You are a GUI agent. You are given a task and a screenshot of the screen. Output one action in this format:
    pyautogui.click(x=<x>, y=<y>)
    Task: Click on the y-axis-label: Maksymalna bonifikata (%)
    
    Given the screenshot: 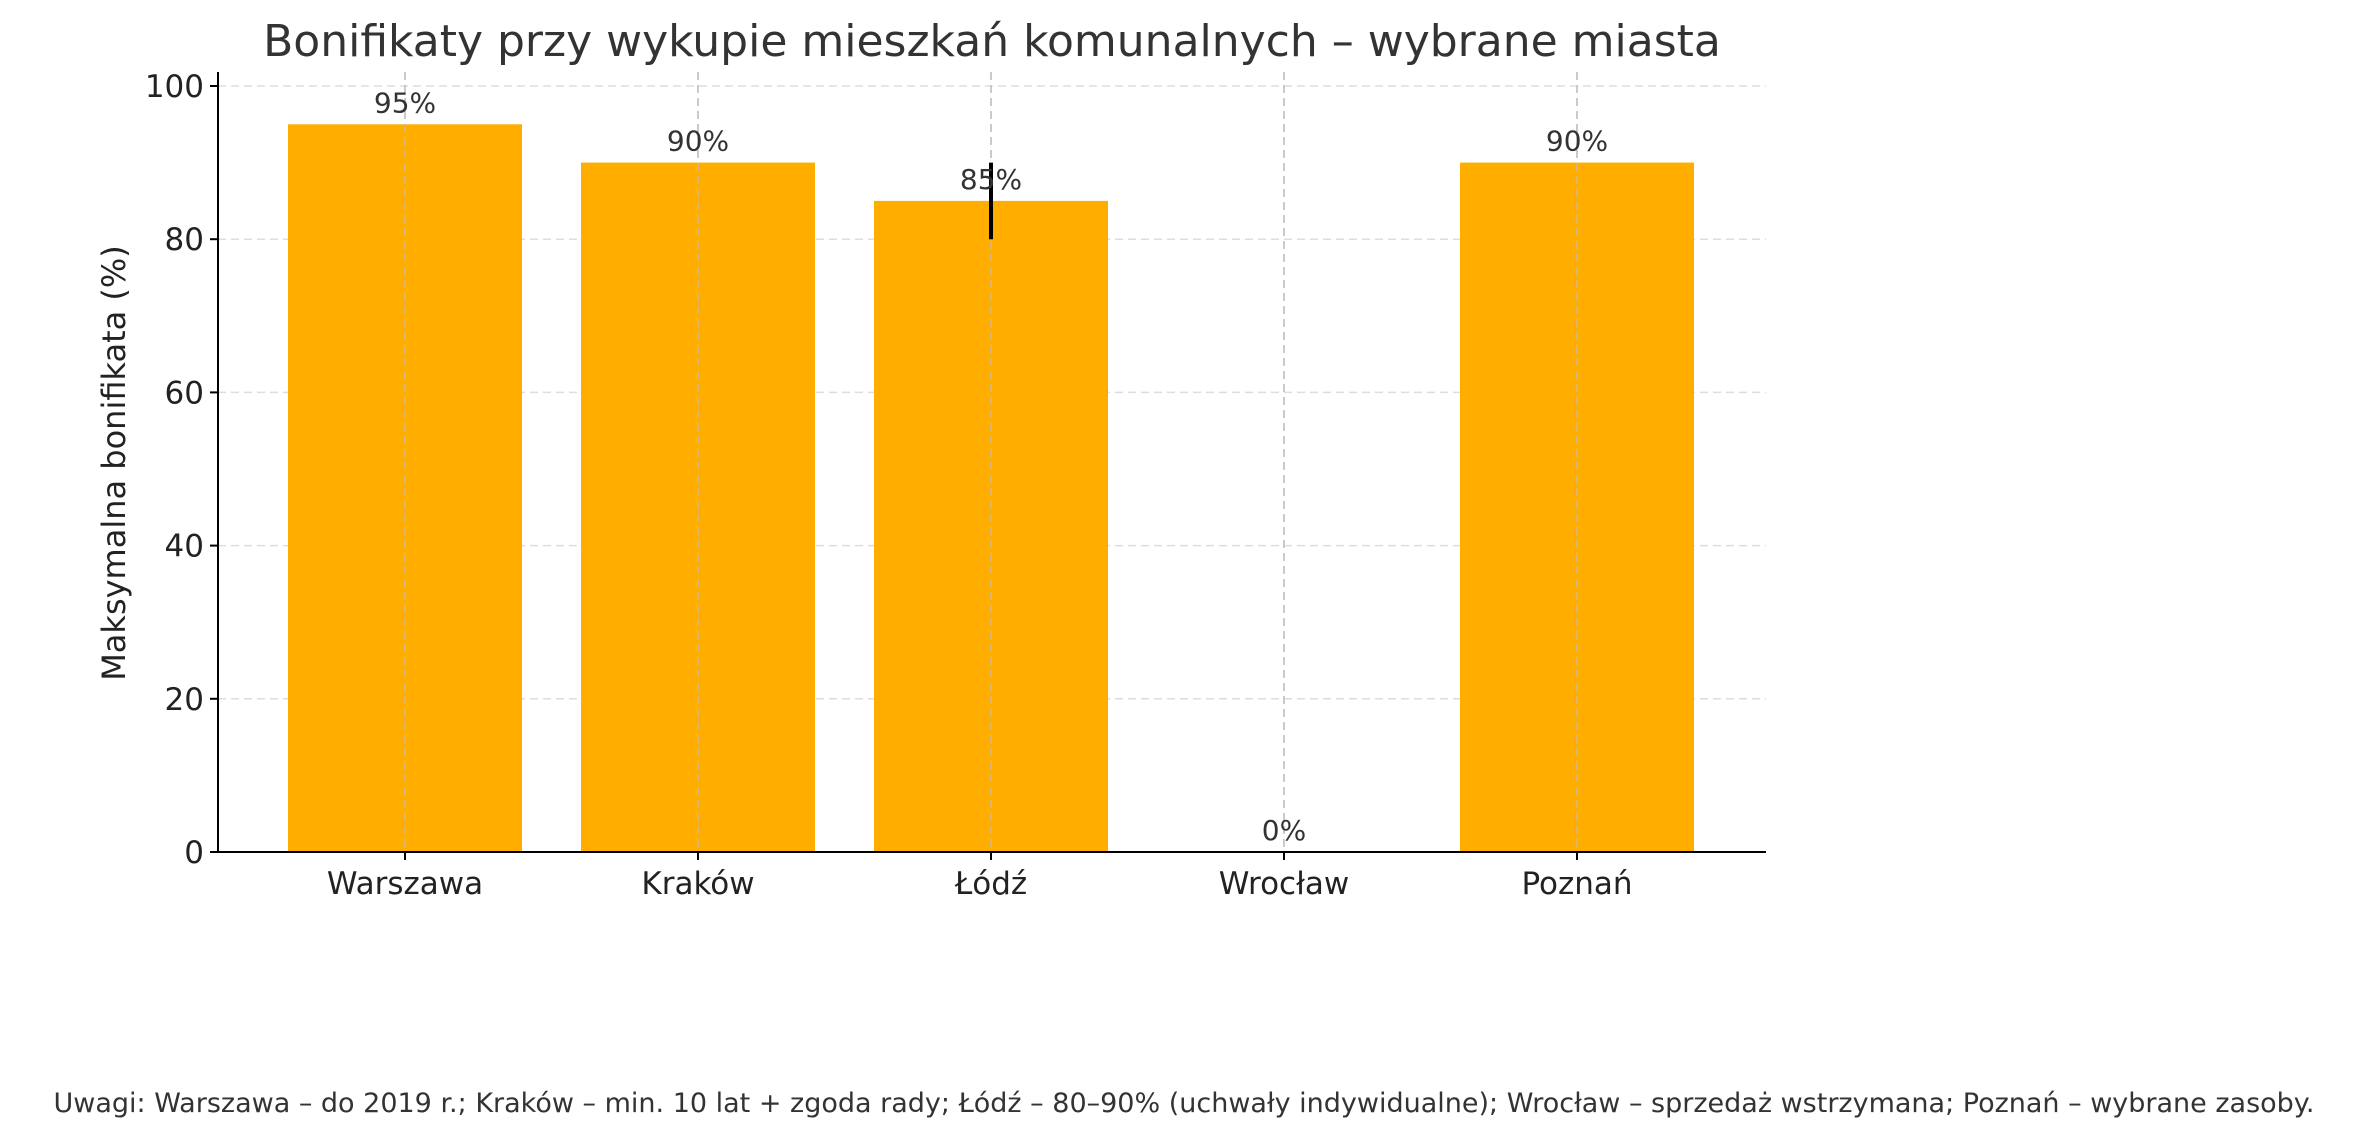 What is the action you would take?
    pyautogui.click(x=114, y=463)
    